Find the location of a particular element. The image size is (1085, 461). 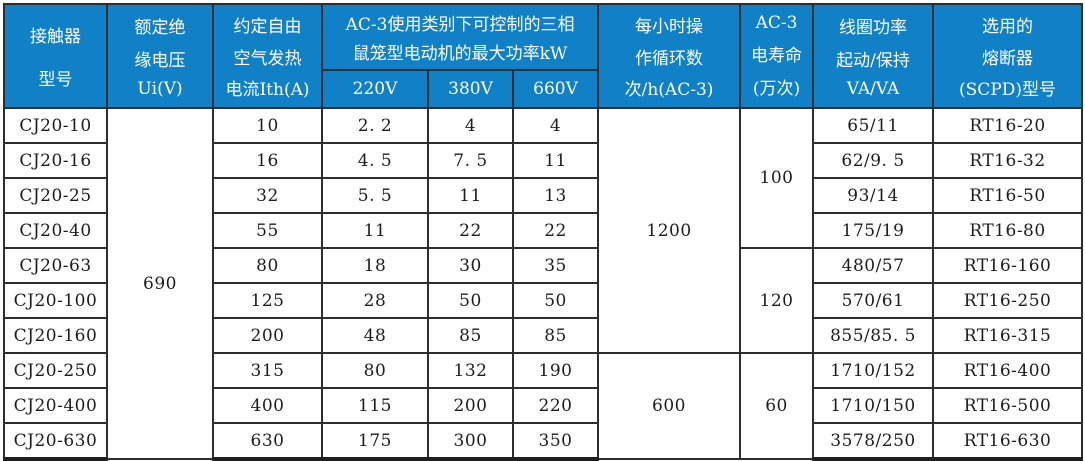

fuse-cell: RT16-80 is located at coordinates (1008, 230).